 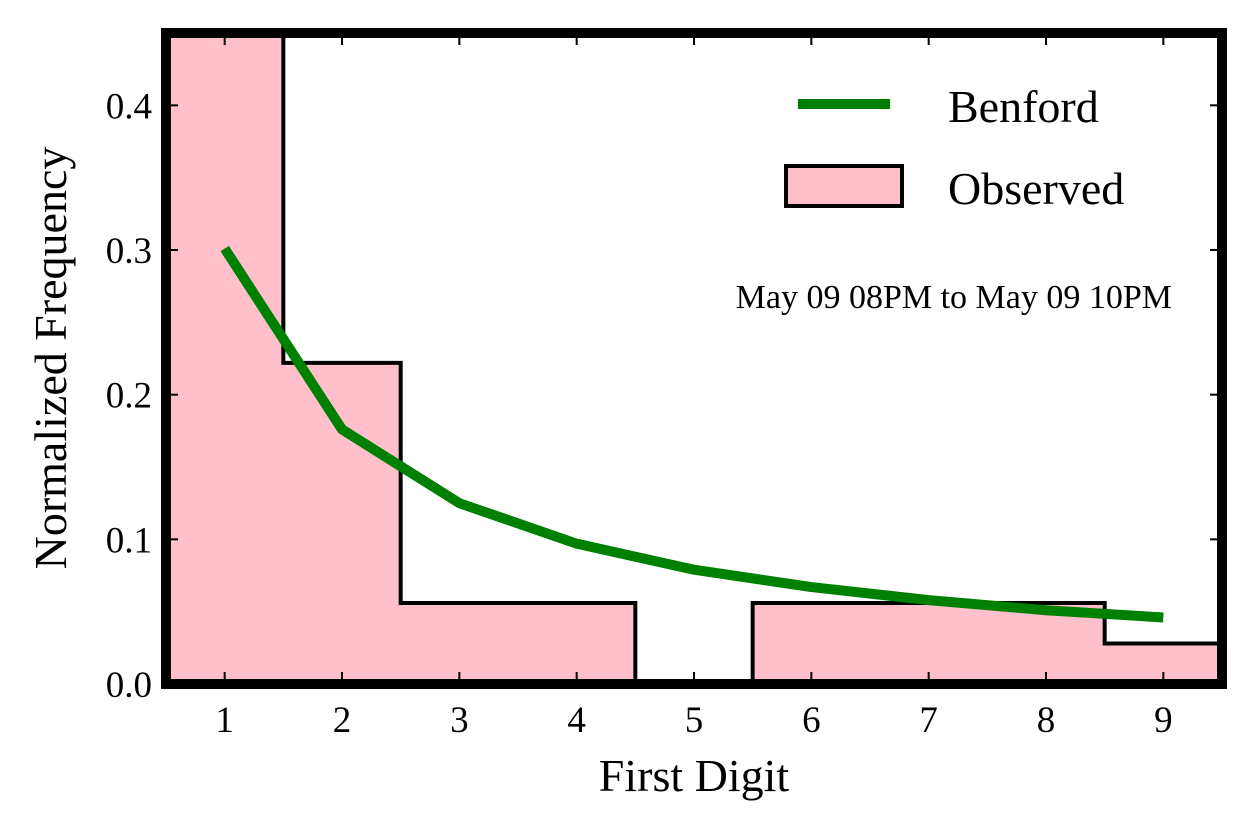 What do you see at coordinates (50, 358) in the screenshot?
I see `y-axis-label: Normalized Frequency` at bounding box center [50, 358].